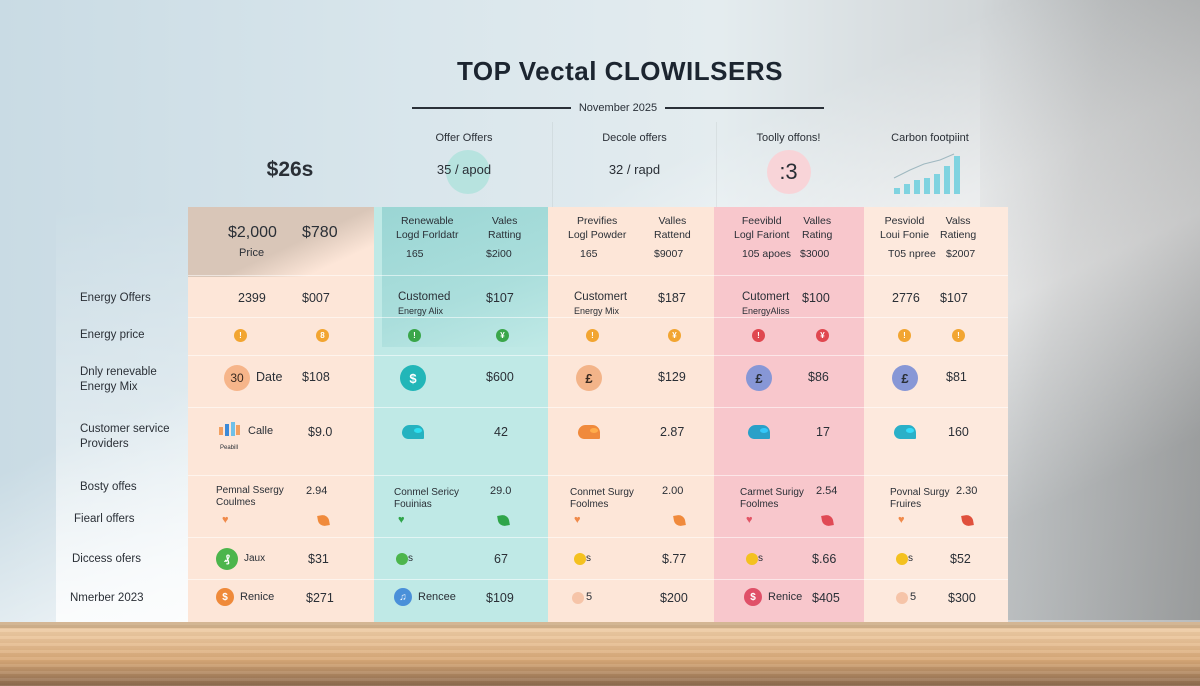  What do you see at coordinates (421, 311) in the screenshot?
I see `energy-offers-c2-sub: Energy Alix` at bounding box center [421, 311].